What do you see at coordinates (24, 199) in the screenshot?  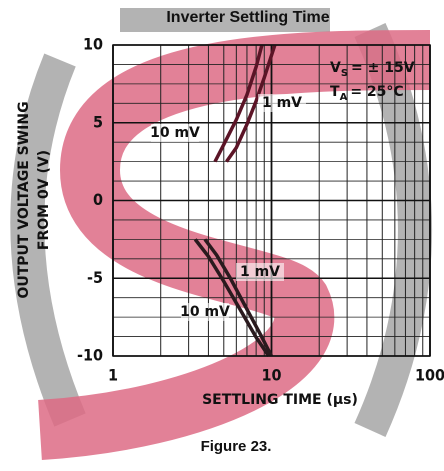 I see `y-axis-label: OUTPUT VOLTAGE SWING` at bounding box center [24, 199].